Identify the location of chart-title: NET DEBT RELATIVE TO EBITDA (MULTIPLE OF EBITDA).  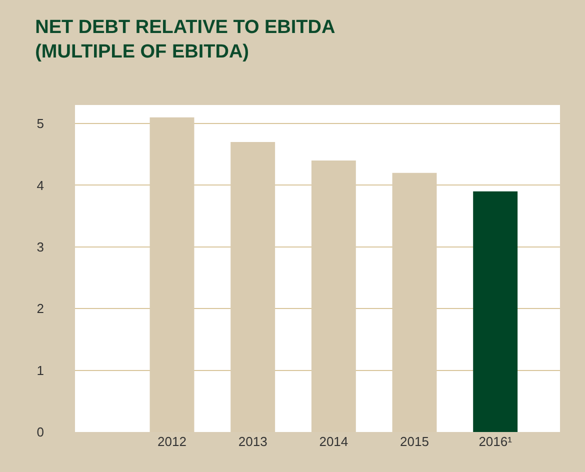
(185, 40).